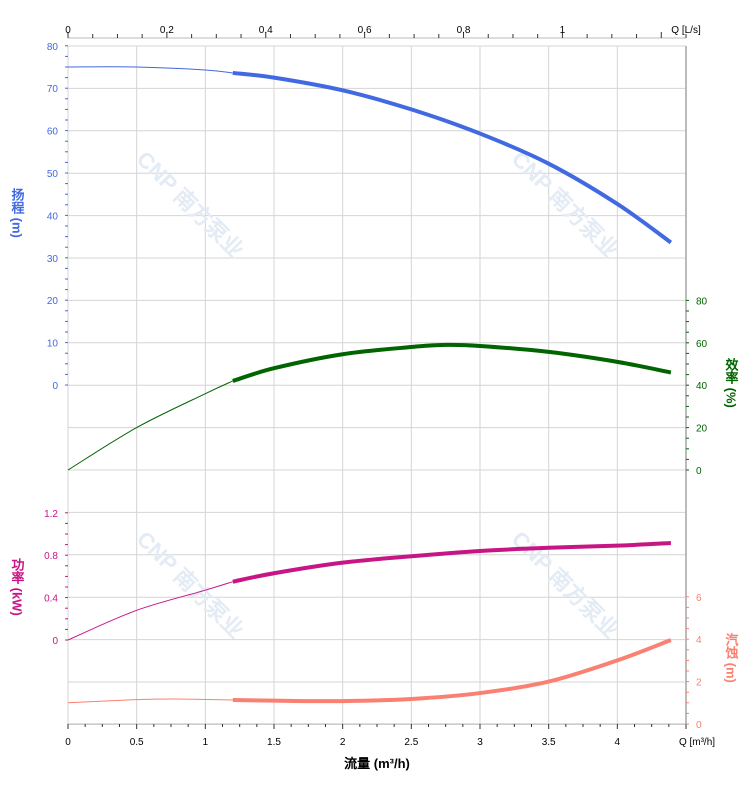 This screenshot has width=752, height=802. I want to click on x-axis-title: 流量 (m³/h), so click(377, 763).